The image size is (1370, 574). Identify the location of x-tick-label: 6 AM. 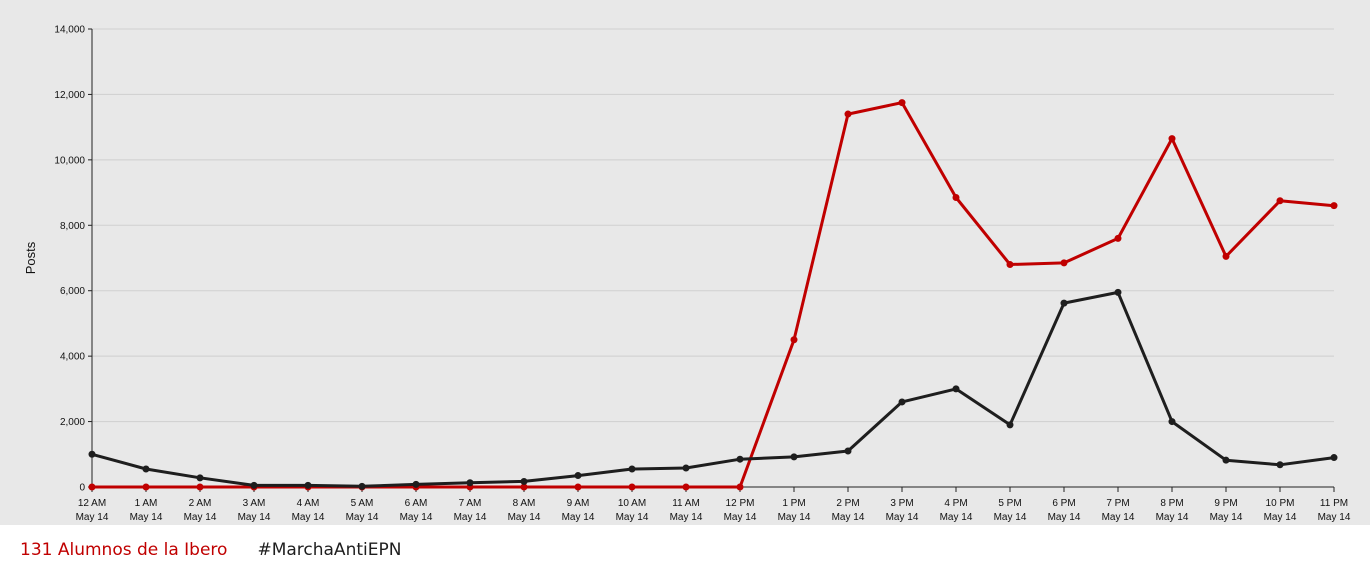
(416, 503).